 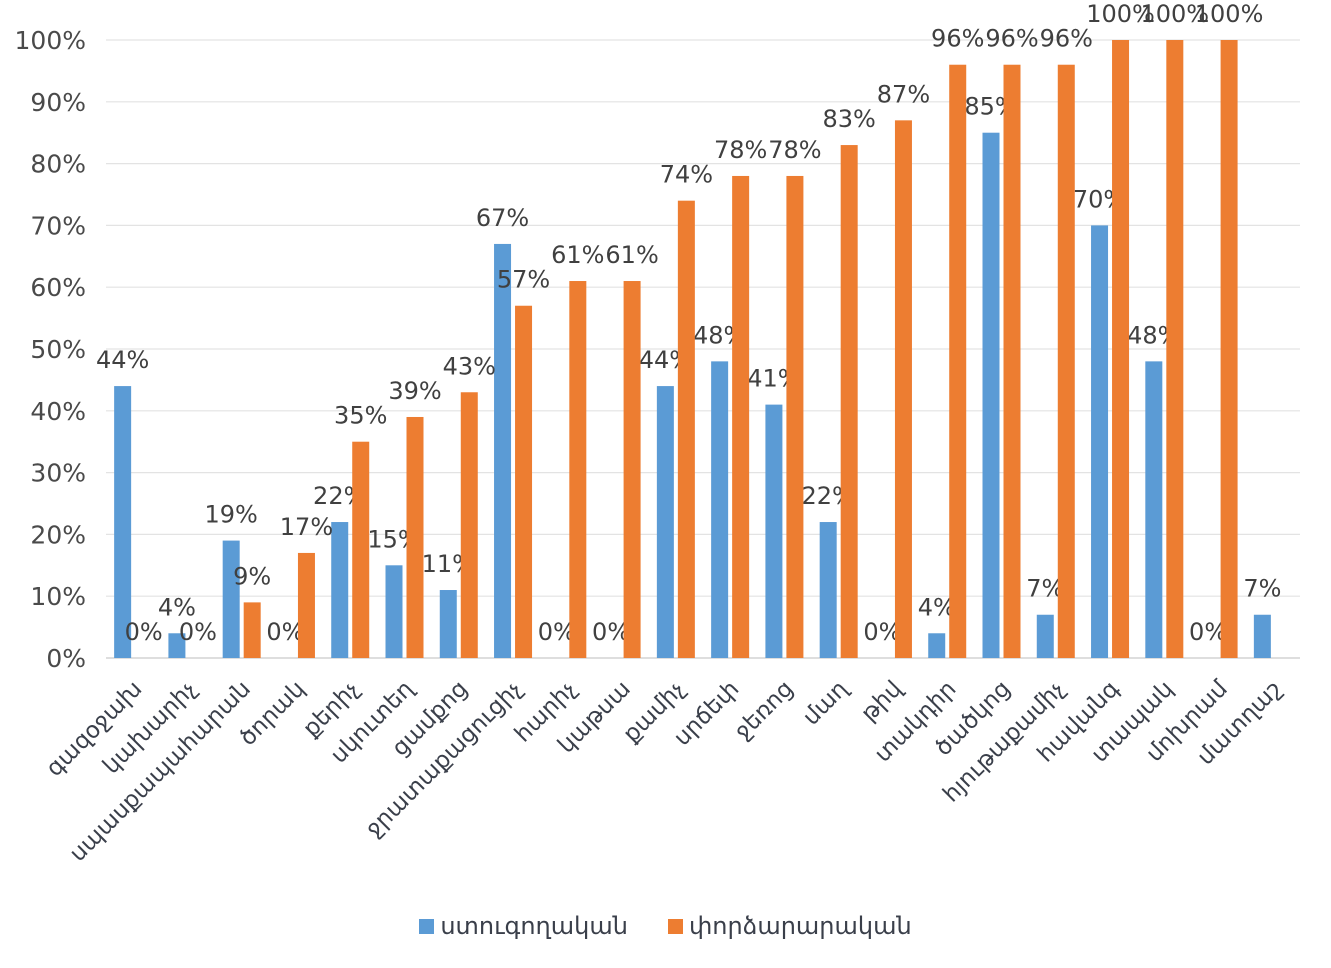 I want to click on y-tick-label: 70%, so click(x=58, y=225).